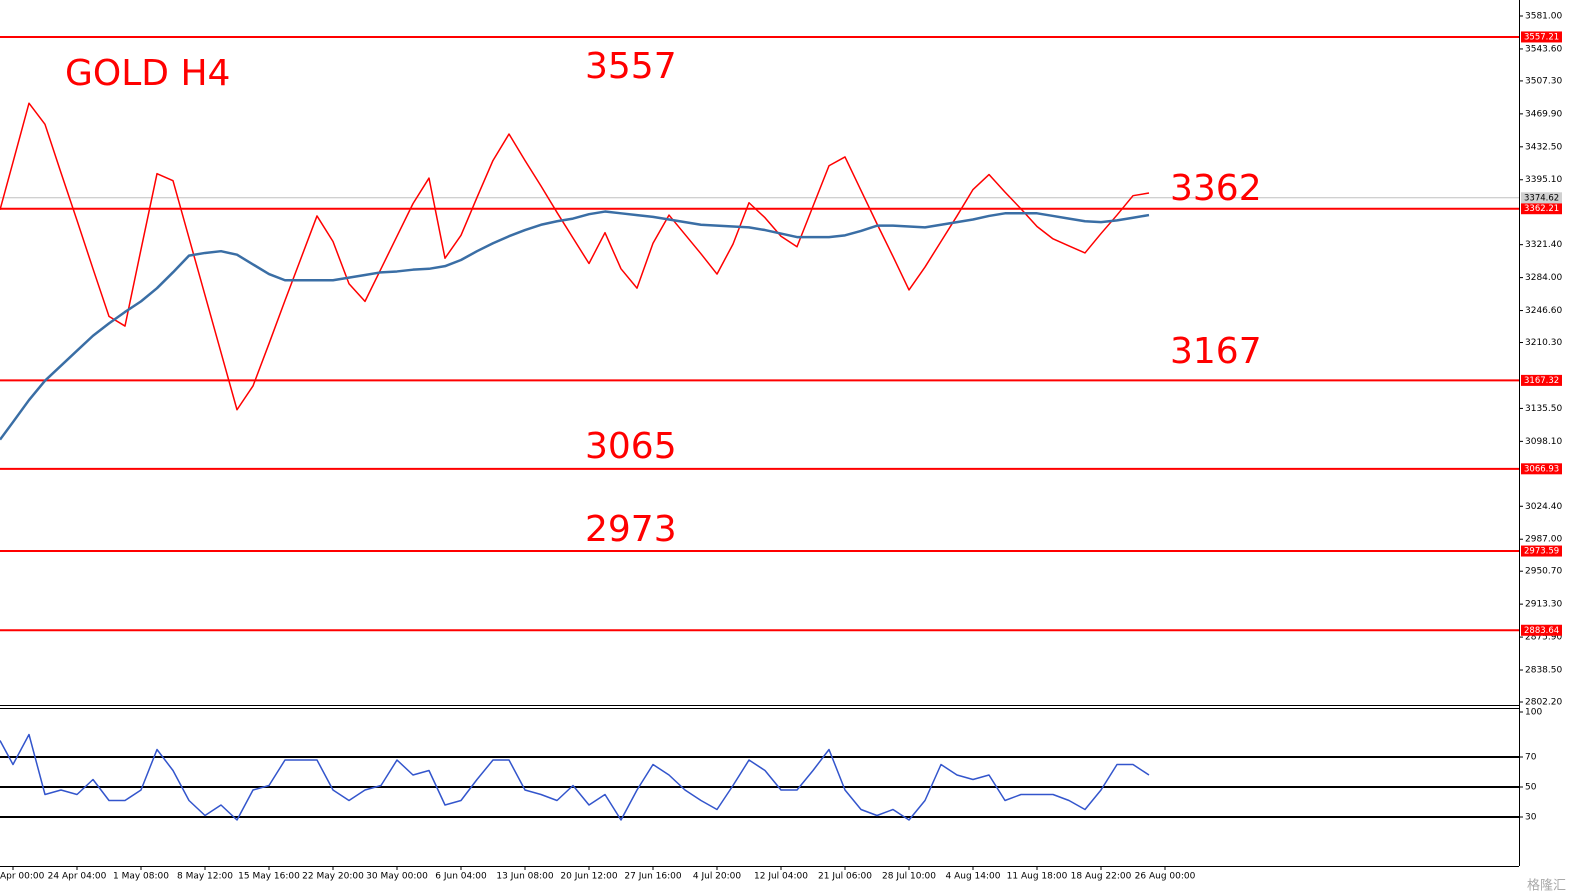 This screenshot has width=1583, height=896. I want to click on level-tag-label: 3557.21, so click(1541, 37).